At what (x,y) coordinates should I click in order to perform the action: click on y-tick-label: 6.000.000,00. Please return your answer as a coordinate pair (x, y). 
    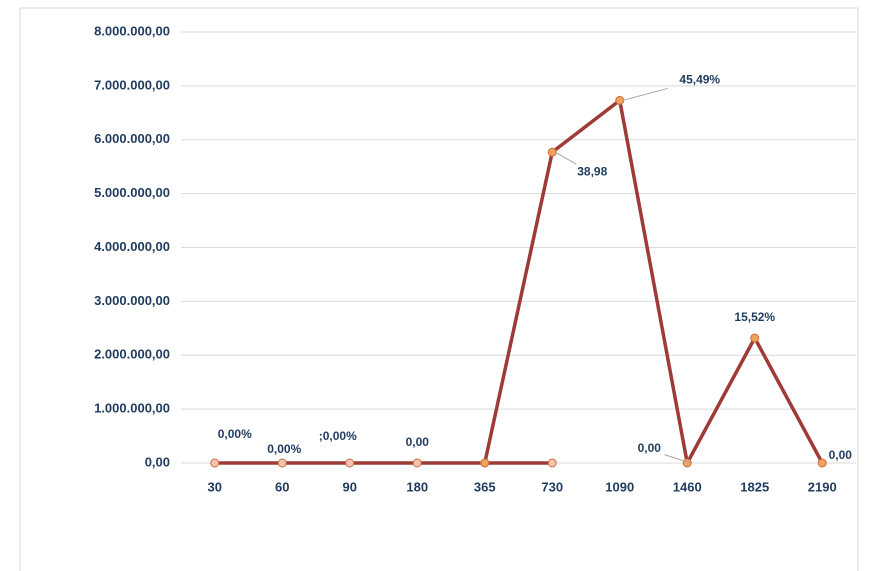
    Looking at the image, I should click on (132, 138).